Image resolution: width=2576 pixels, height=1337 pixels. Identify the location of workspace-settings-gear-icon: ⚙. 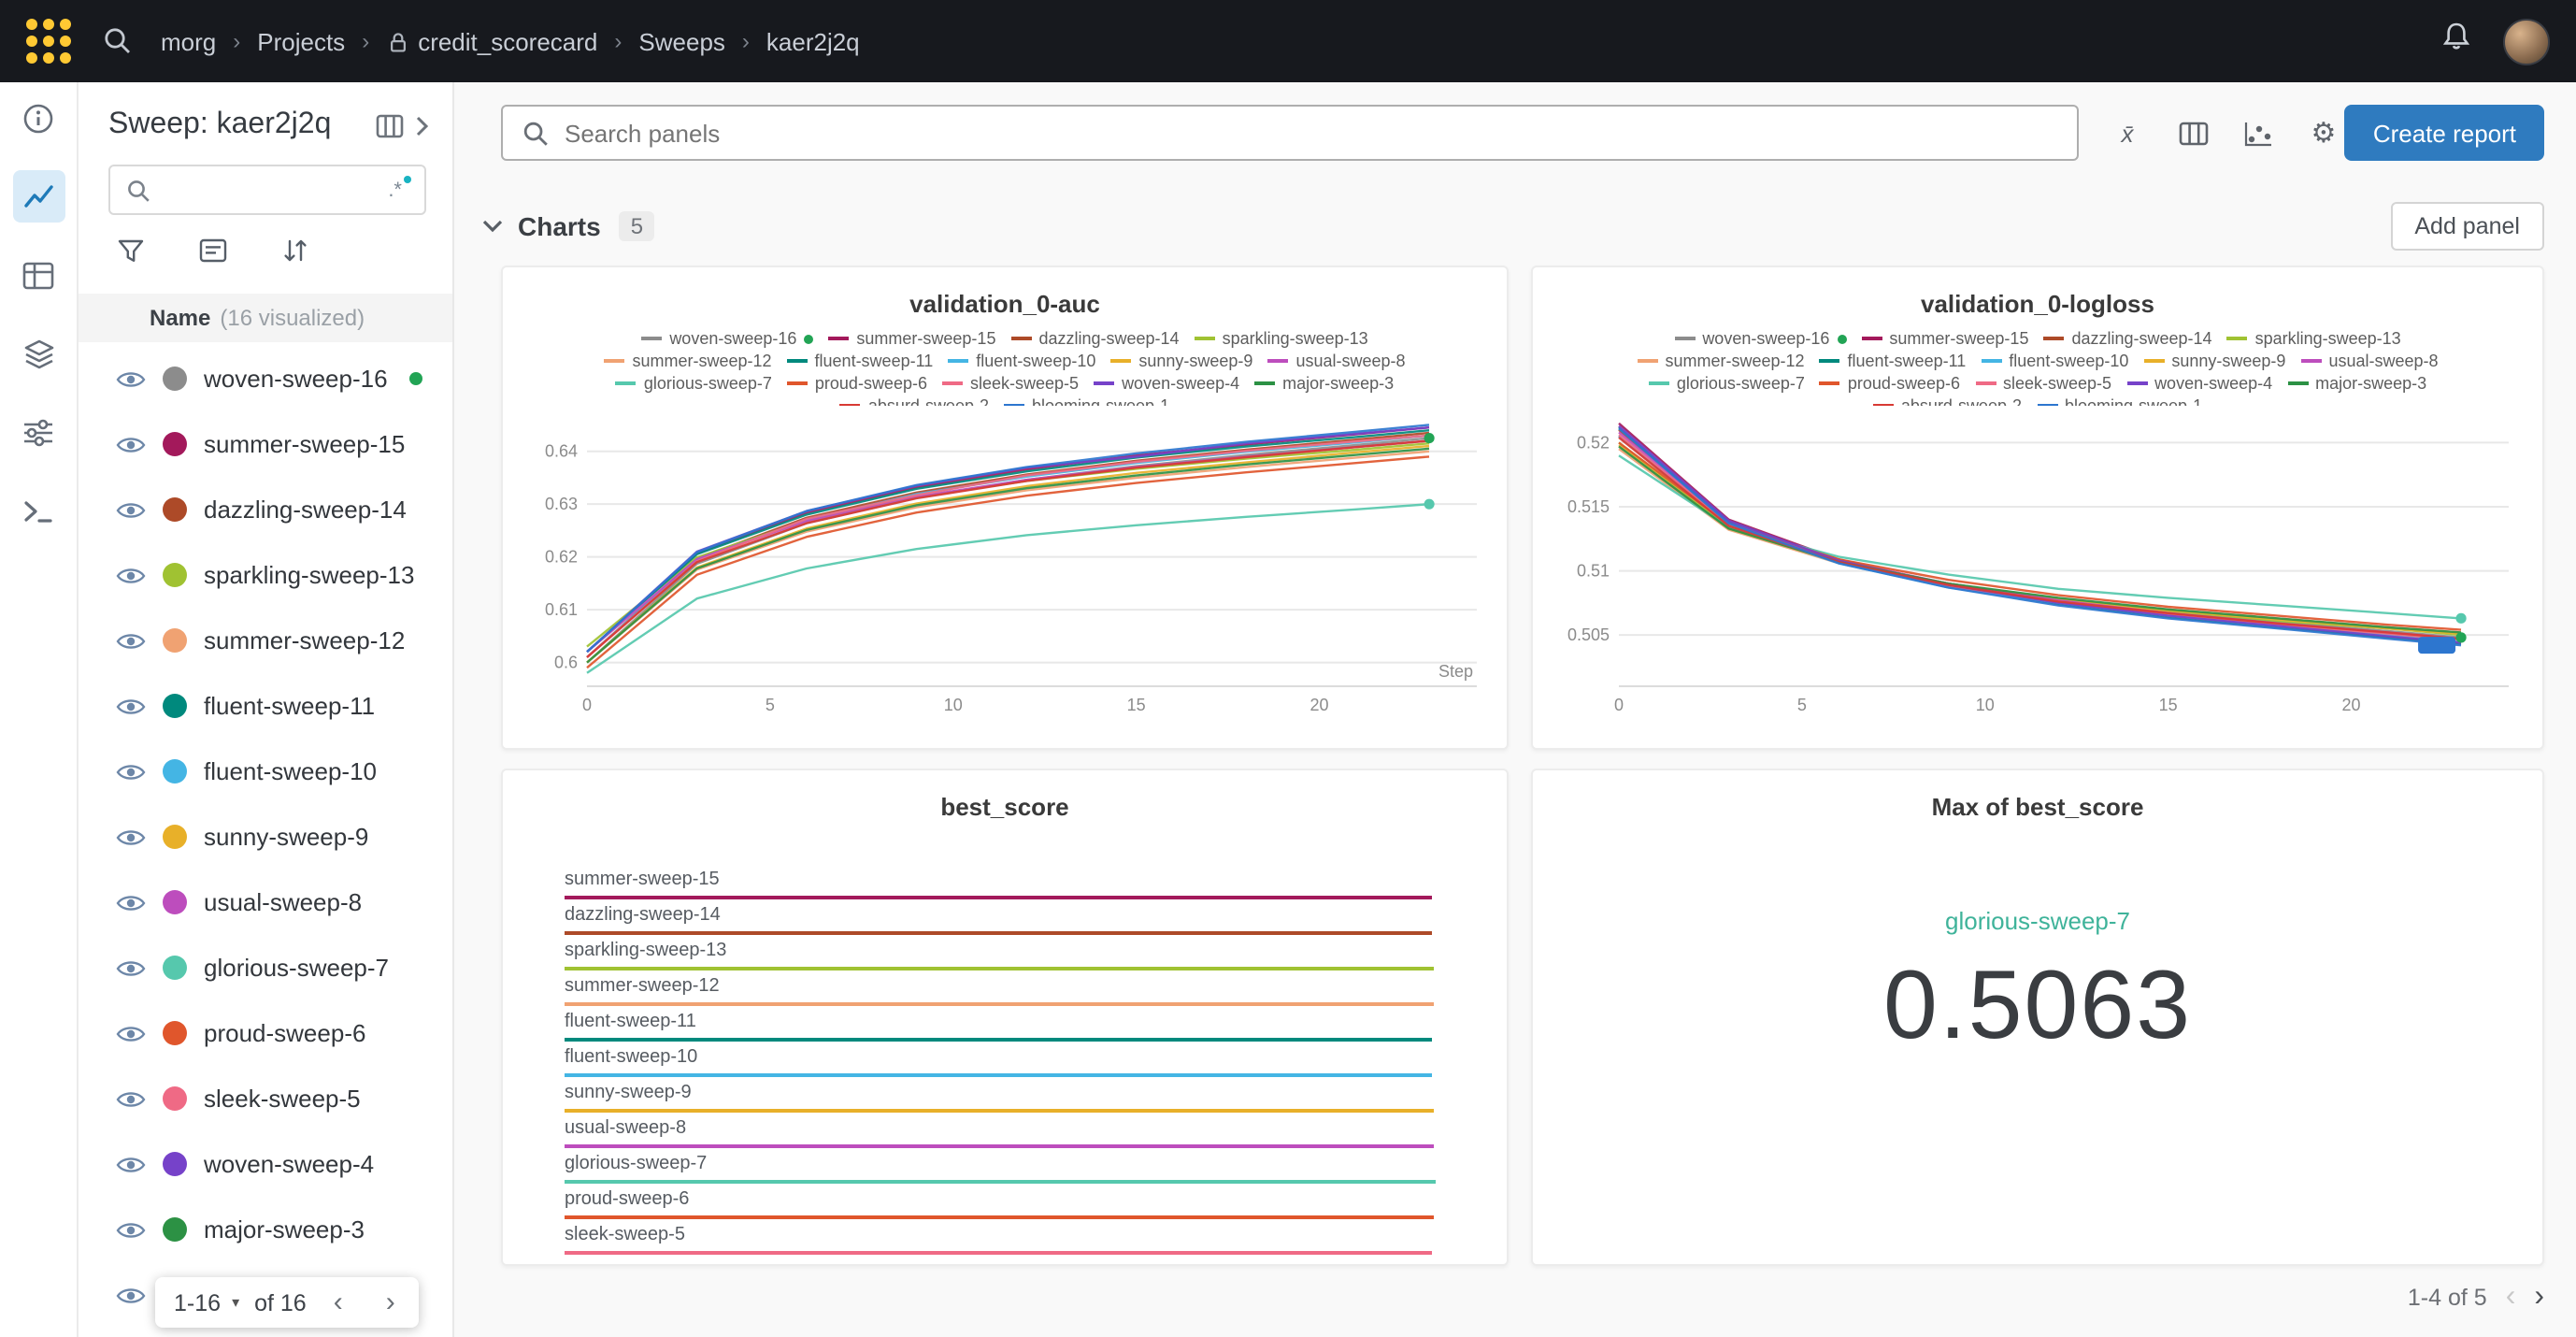
(2324, 134).